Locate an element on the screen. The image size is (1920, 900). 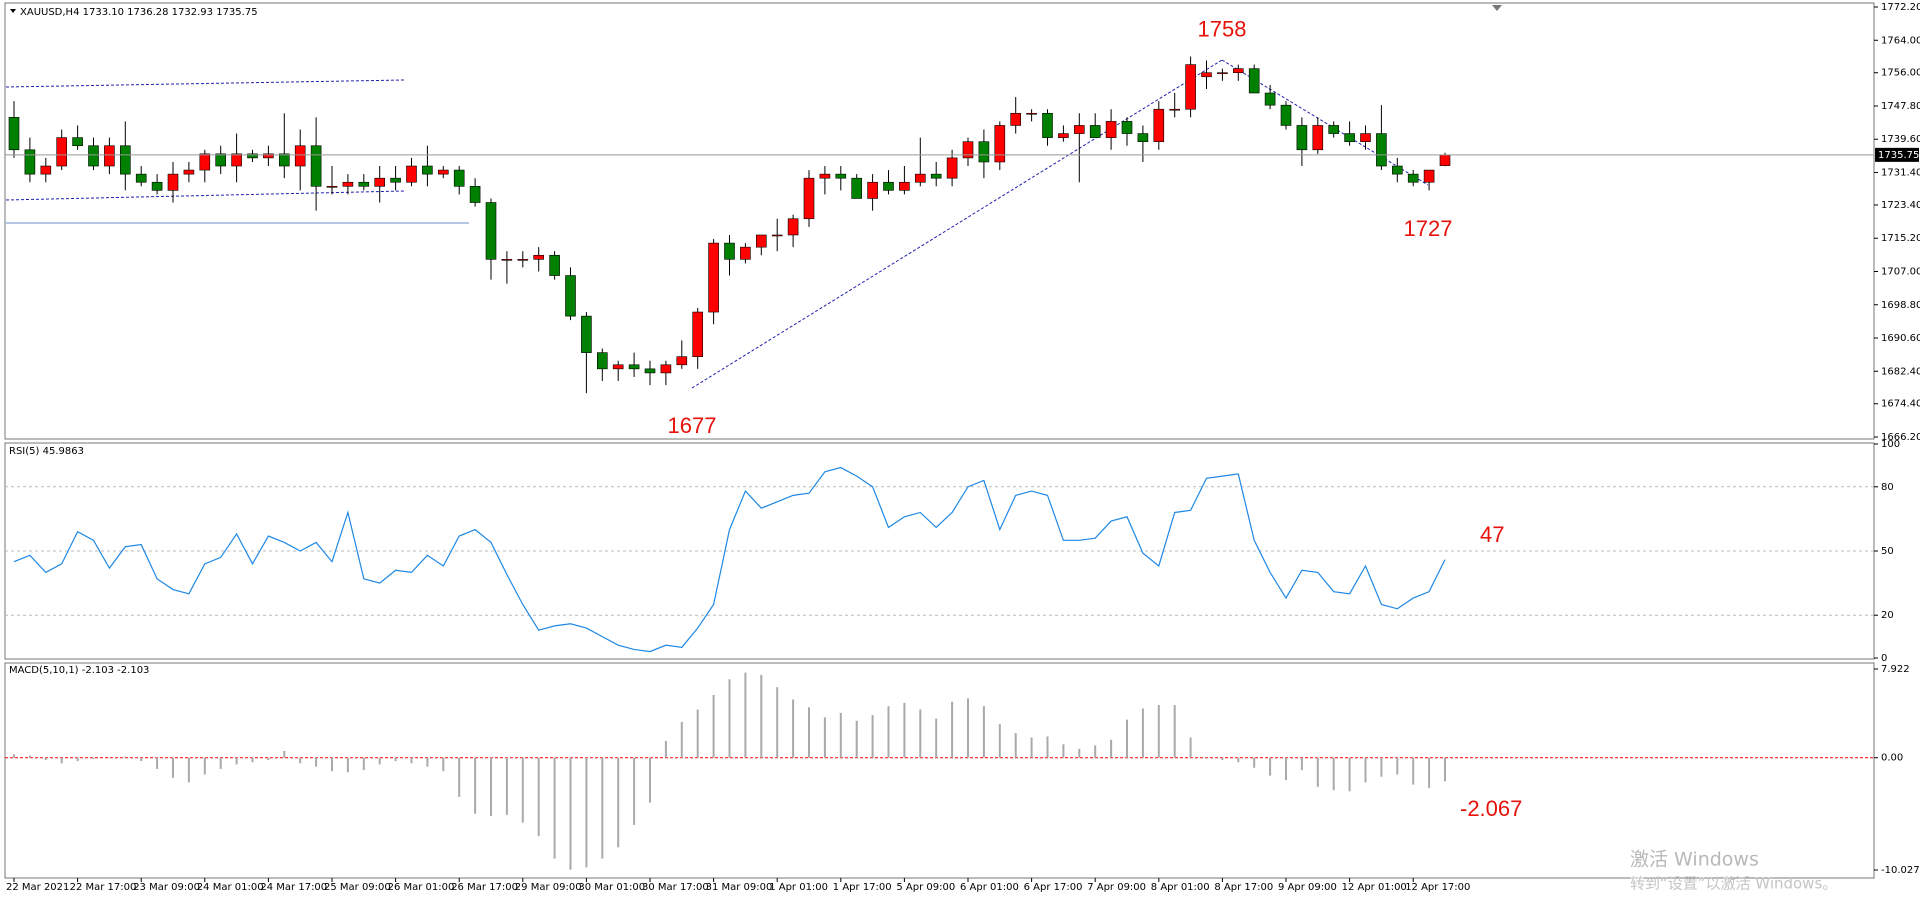
x-tick-label: 7 Apr 09:00 is located at coordinates (1116, 887).